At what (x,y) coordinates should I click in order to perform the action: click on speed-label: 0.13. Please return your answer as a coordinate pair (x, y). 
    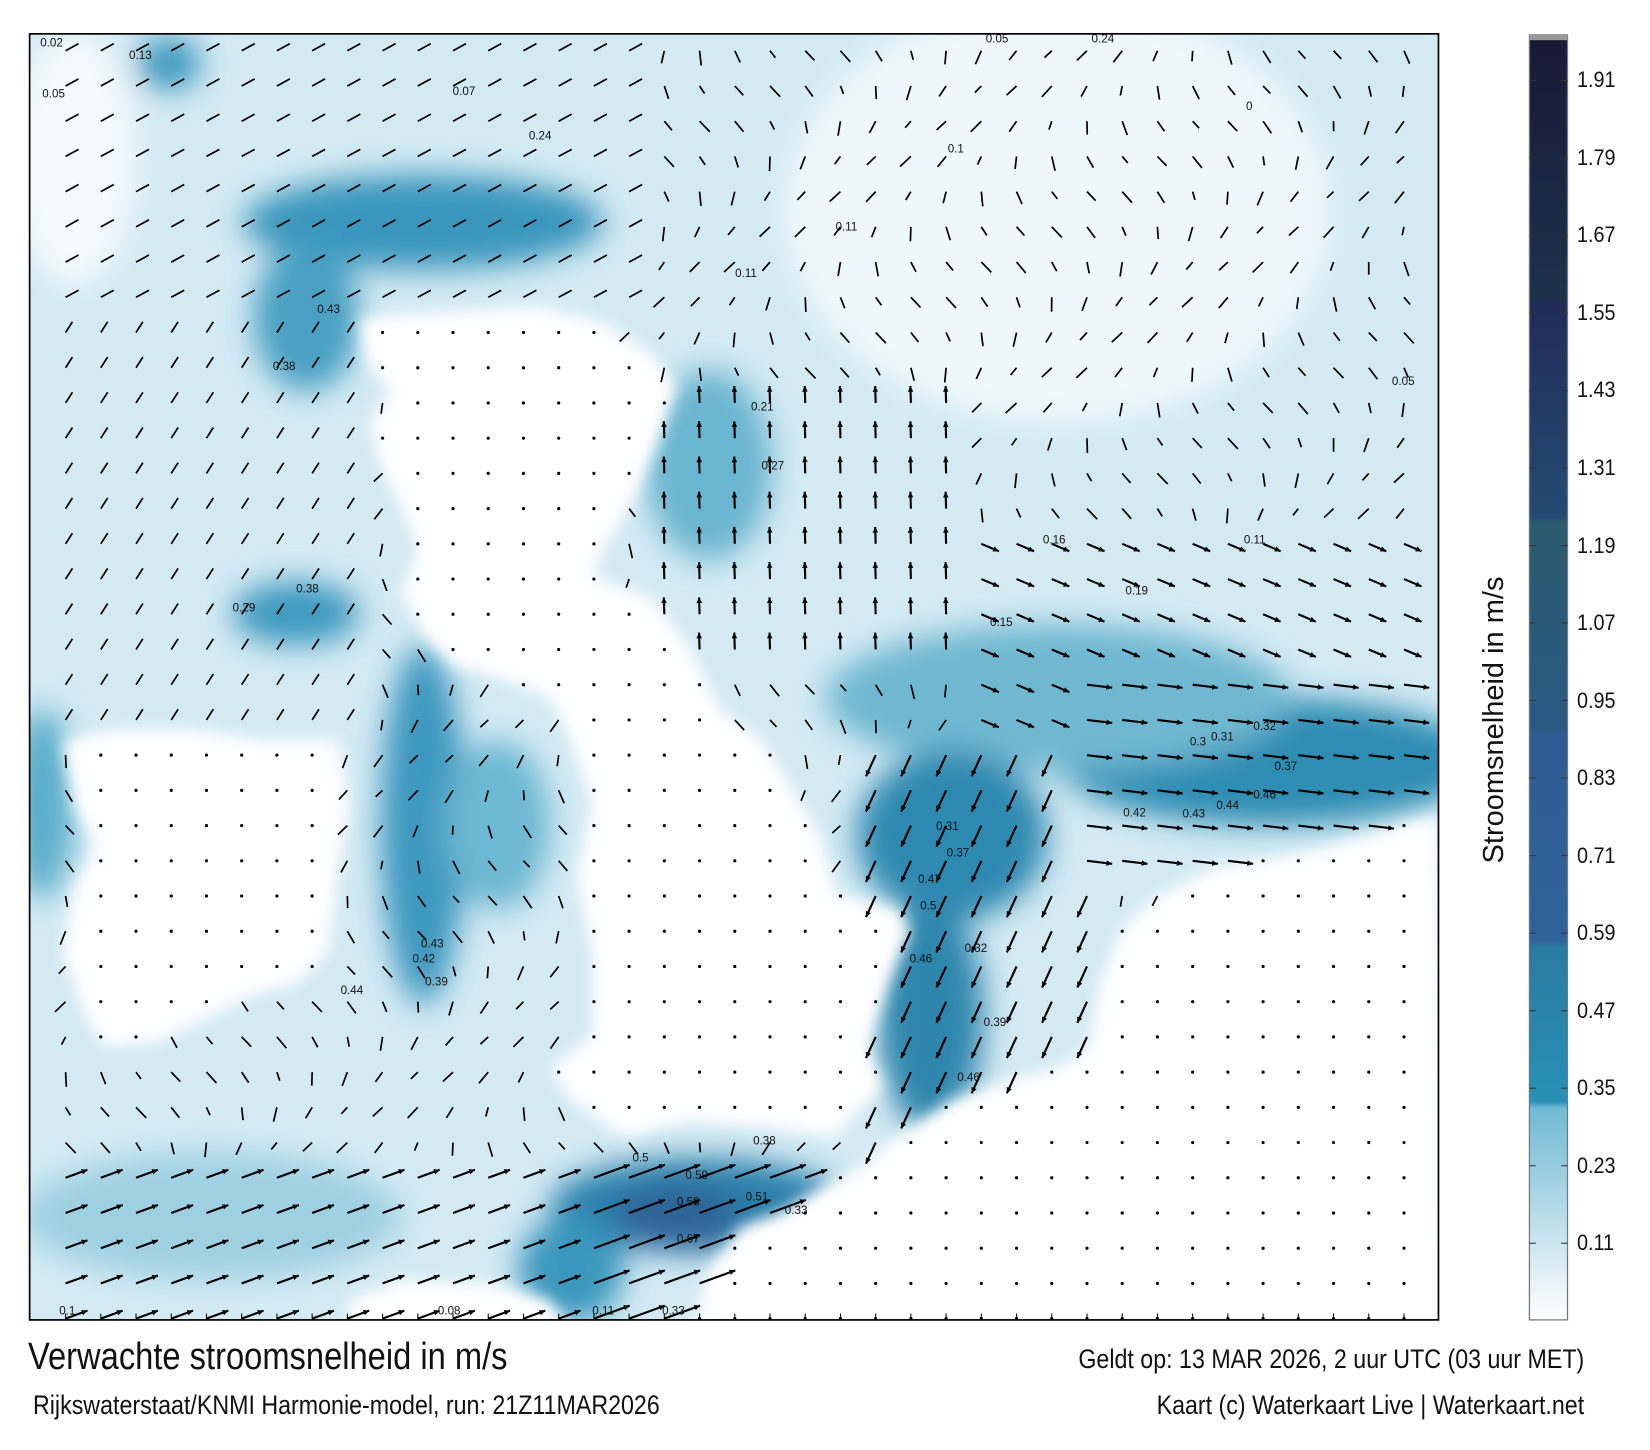
    Looking at the image, I should click on (140, 55).